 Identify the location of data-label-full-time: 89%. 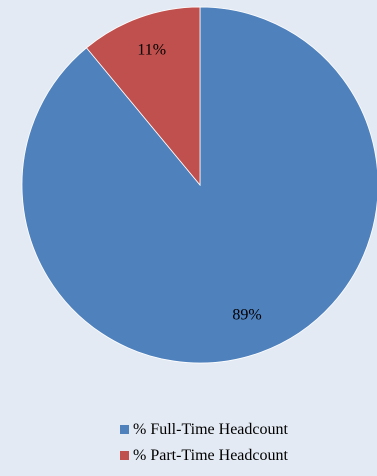
(246, 314).